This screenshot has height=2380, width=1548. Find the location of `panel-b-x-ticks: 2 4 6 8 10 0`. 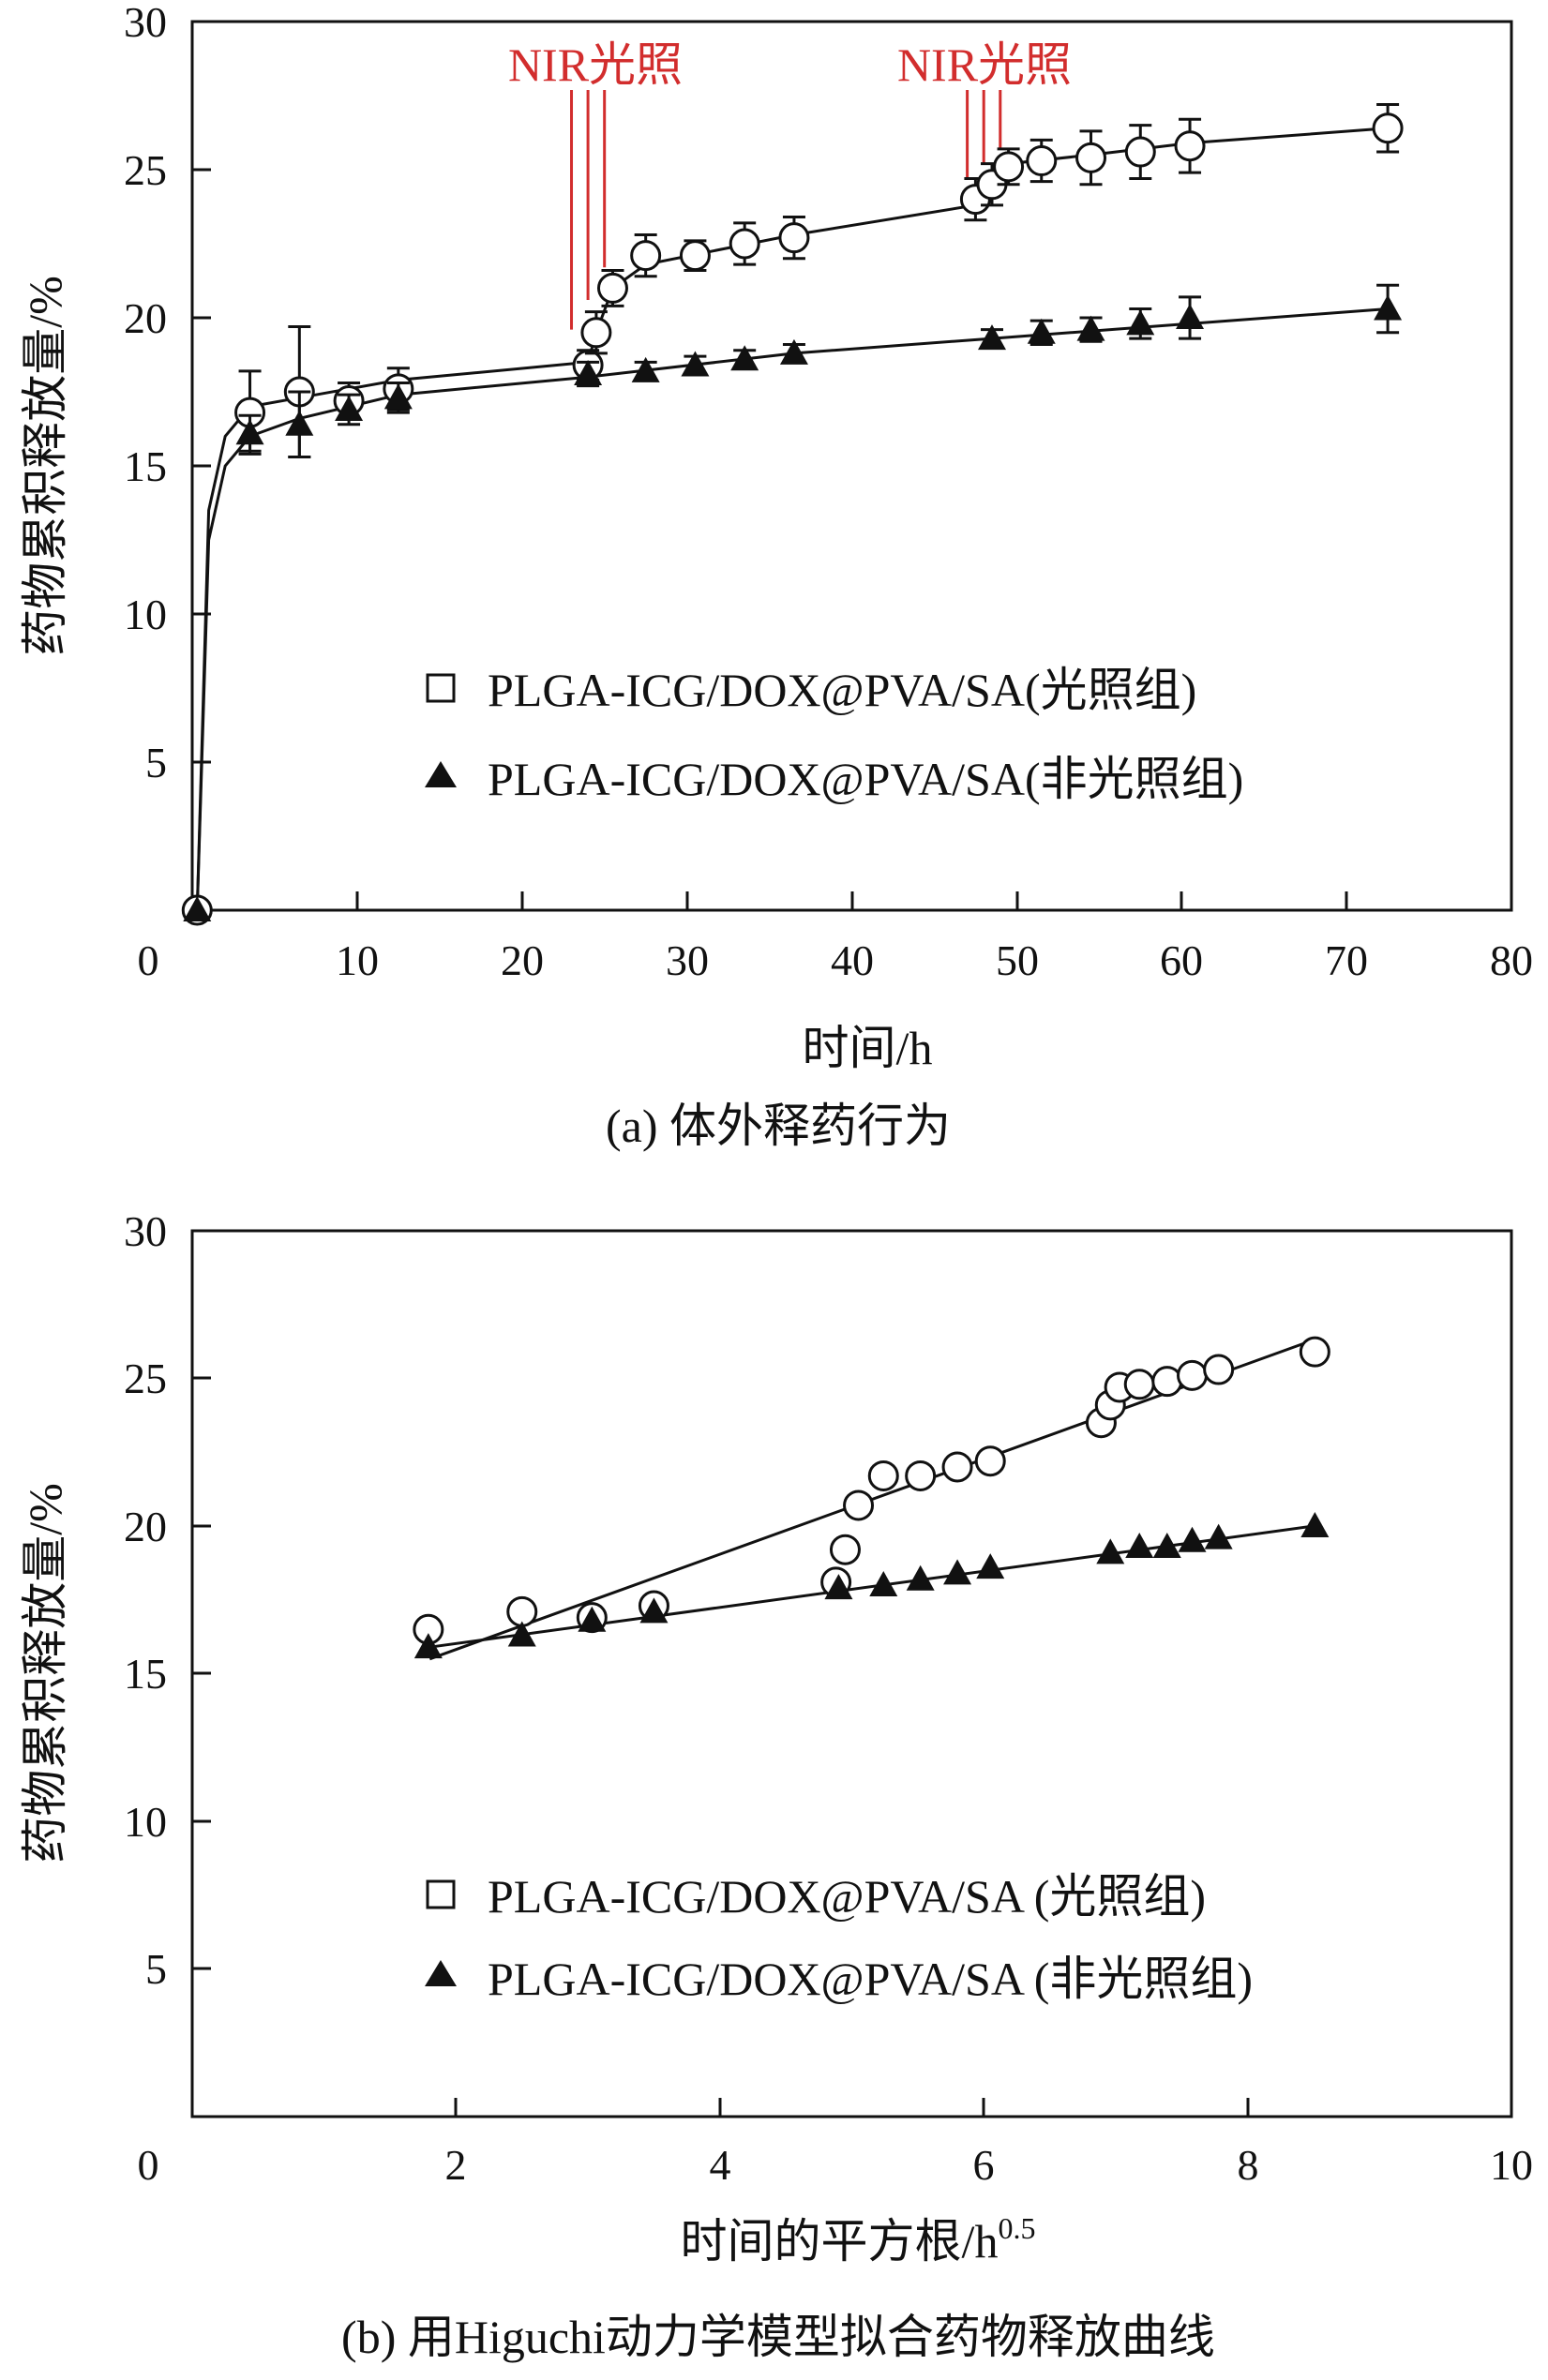

panel-b-x-ticks: 2 4 6 8 10 0 is located at coordinates (835, 2143).